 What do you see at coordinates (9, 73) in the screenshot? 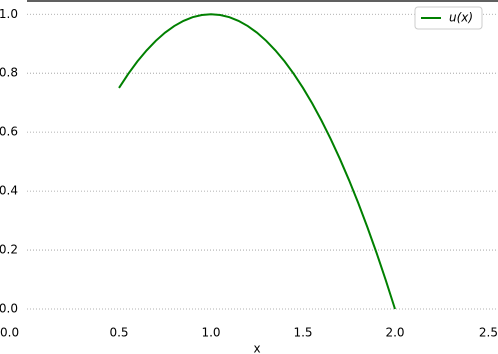
I see `y-tick-label: 0.8` at bounding box center [9, 73].